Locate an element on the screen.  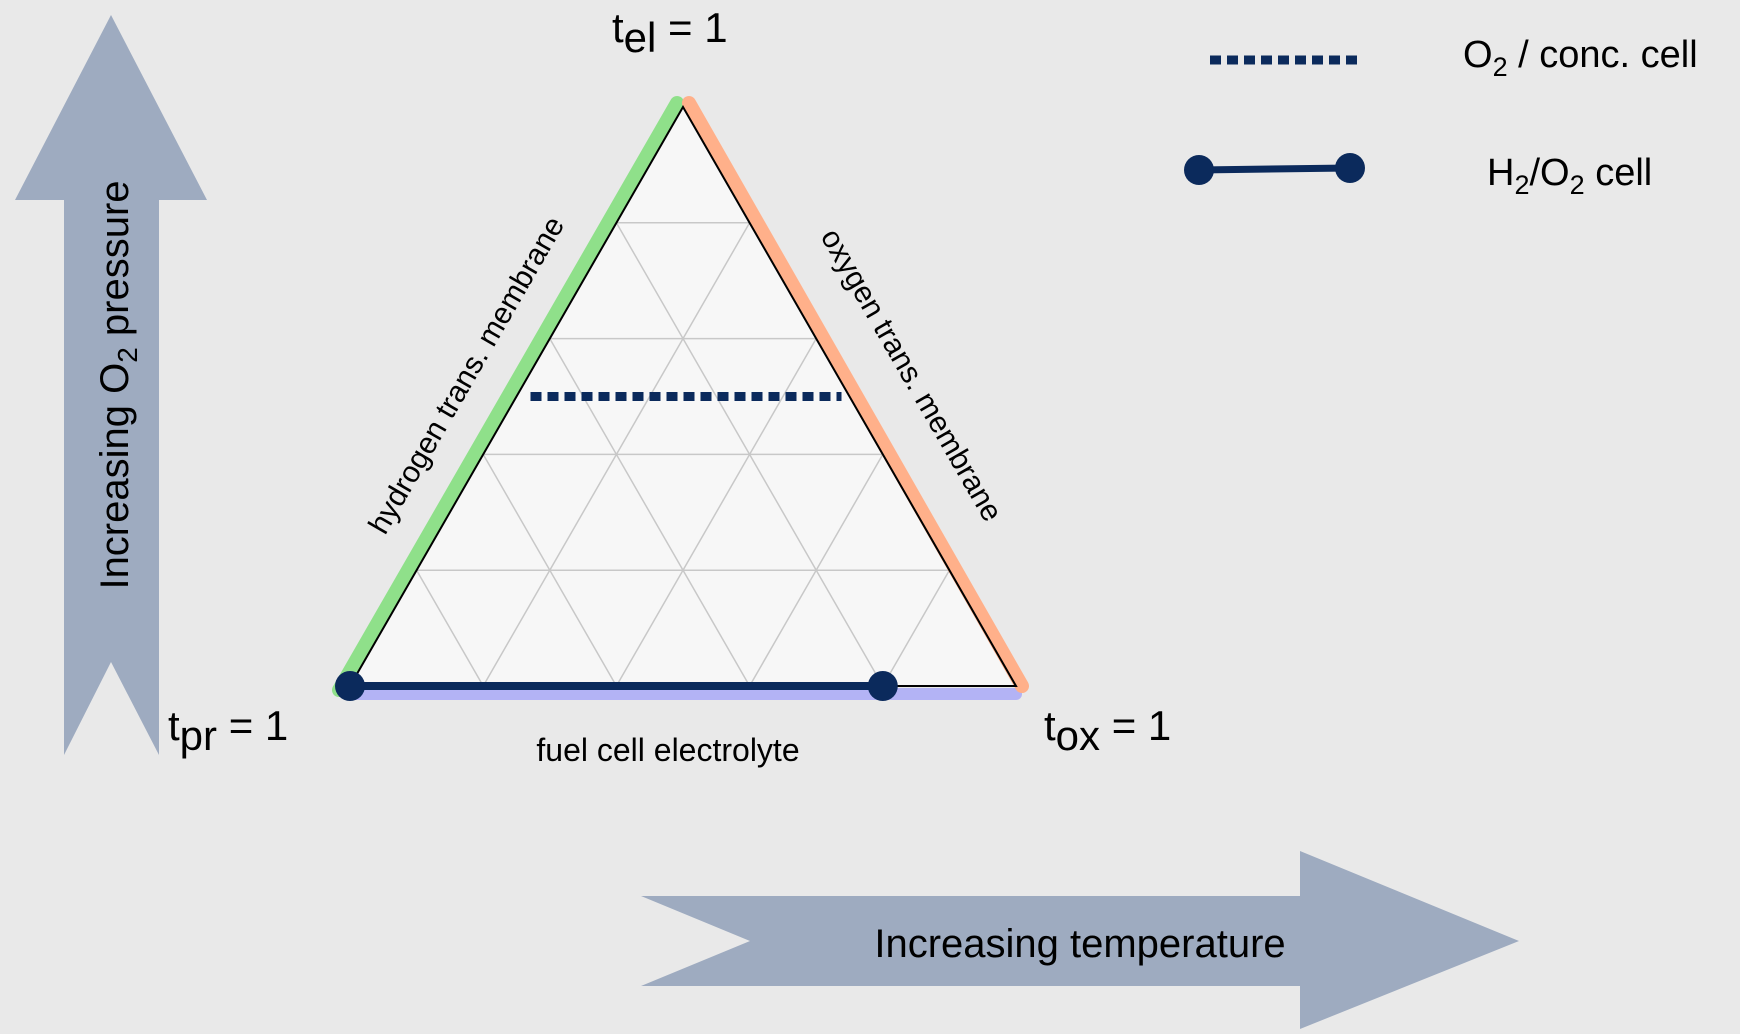
fuel-cell-electrolyte-label: fuel cell electrolyte is located at coordinates (667, 750).